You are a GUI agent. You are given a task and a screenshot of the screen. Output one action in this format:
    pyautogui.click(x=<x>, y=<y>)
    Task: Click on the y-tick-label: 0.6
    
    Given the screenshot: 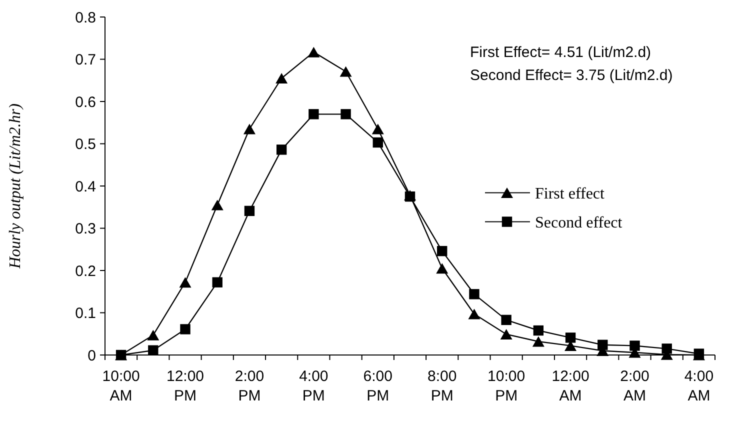 What is the action you would take?
    pyautogui.click(x=85, y=102)
    